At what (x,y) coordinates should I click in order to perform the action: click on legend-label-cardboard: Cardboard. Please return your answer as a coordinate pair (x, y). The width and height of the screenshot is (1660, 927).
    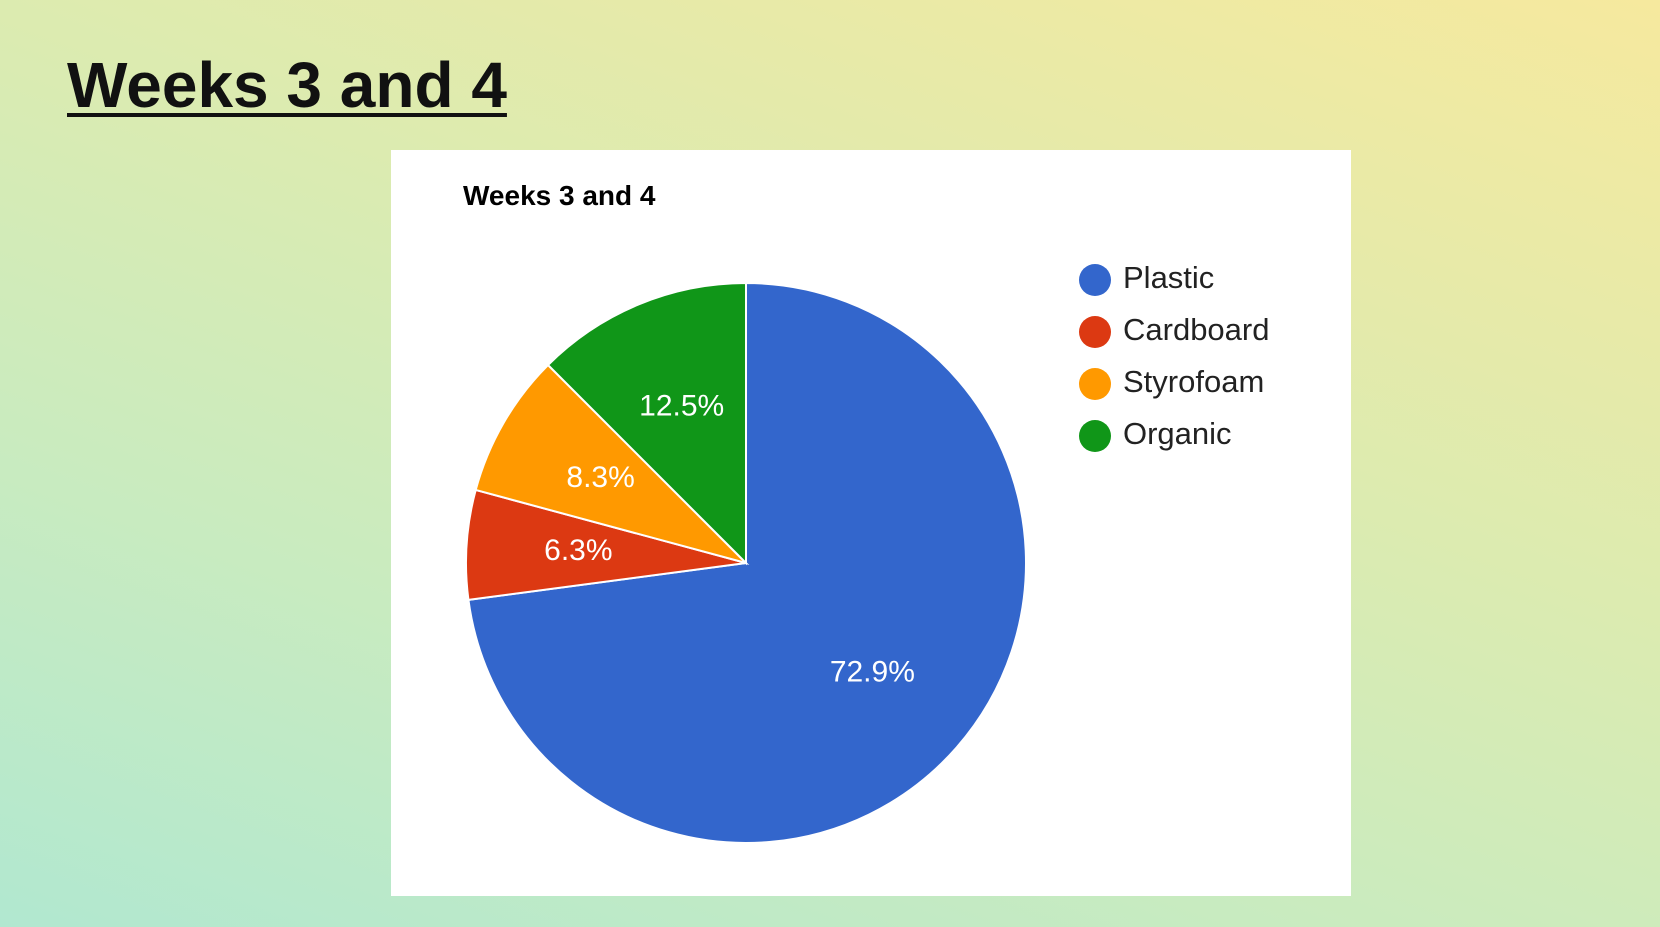
    Looking at the image, I should click on (1196, 329).